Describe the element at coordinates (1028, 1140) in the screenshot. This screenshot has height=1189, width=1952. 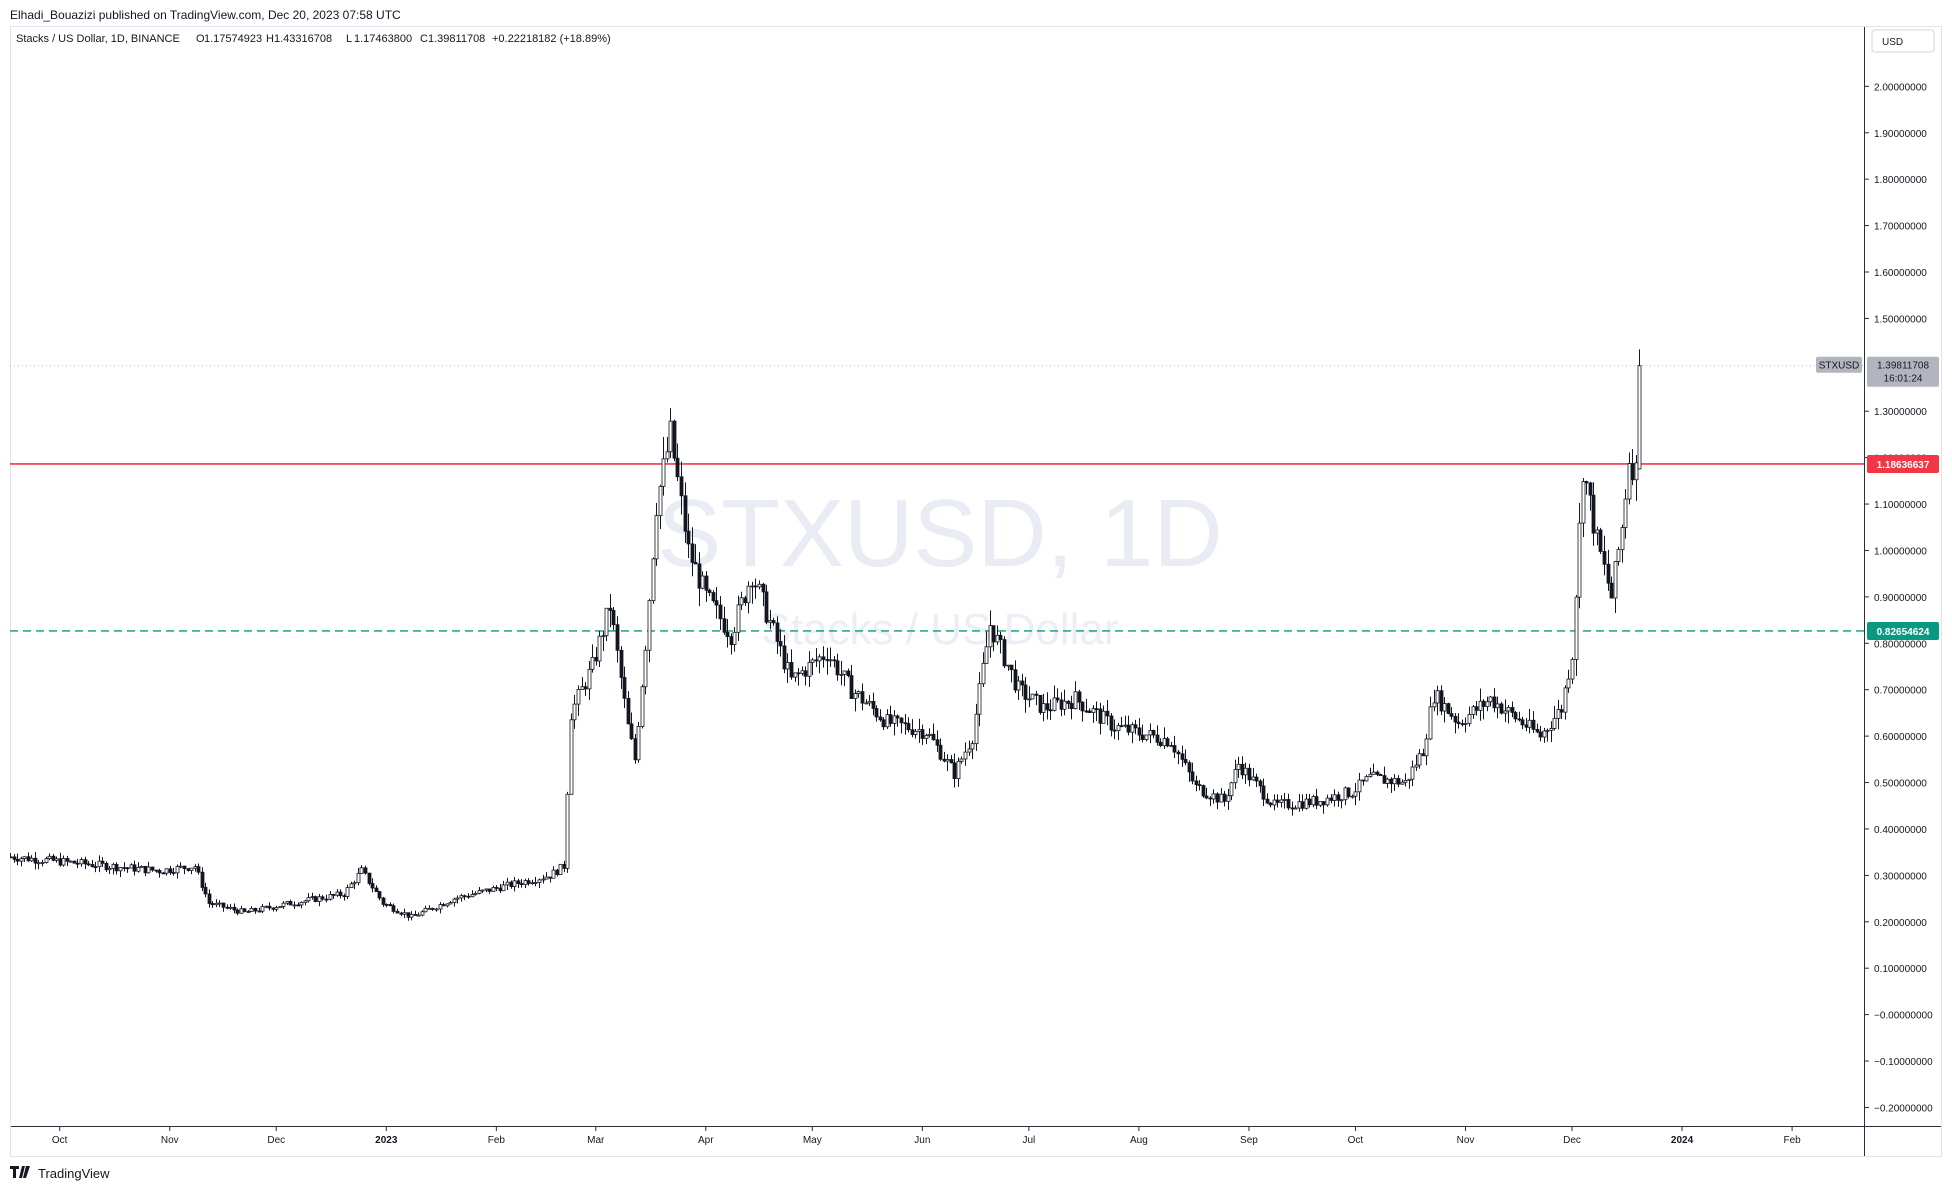
I see `x-tick-label: Jul` at that location.